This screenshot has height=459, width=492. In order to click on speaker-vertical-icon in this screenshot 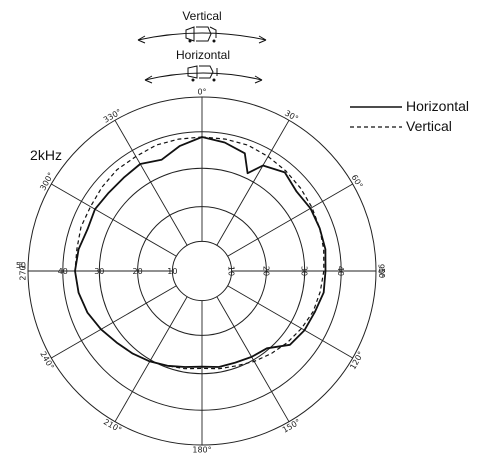, I will do `click(201, 34)`.